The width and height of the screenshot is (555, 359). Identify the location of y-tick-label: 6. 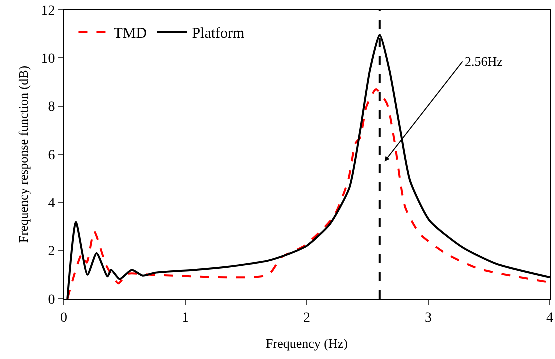
(52, 156).